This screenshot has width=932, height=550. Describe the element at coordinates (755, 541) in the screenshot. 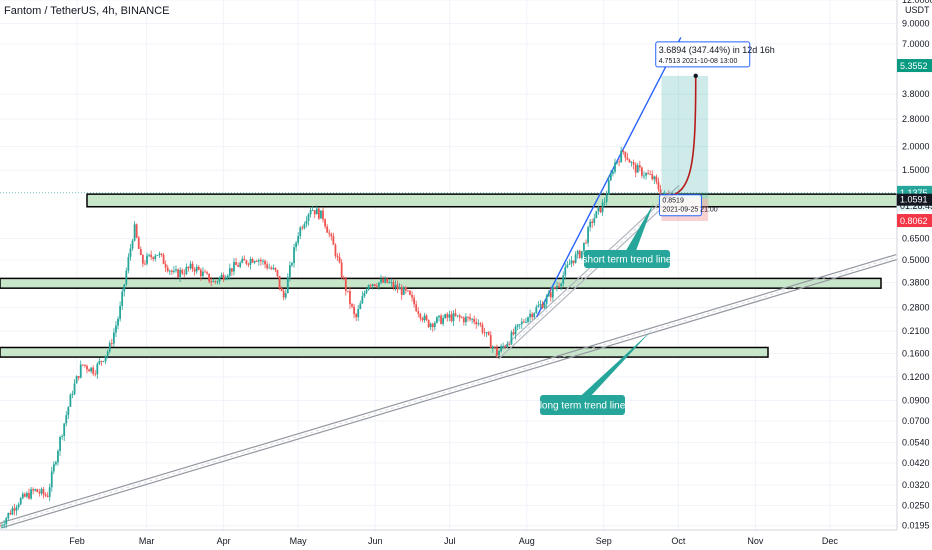

I see `x-tick-label: Nov` at that location.